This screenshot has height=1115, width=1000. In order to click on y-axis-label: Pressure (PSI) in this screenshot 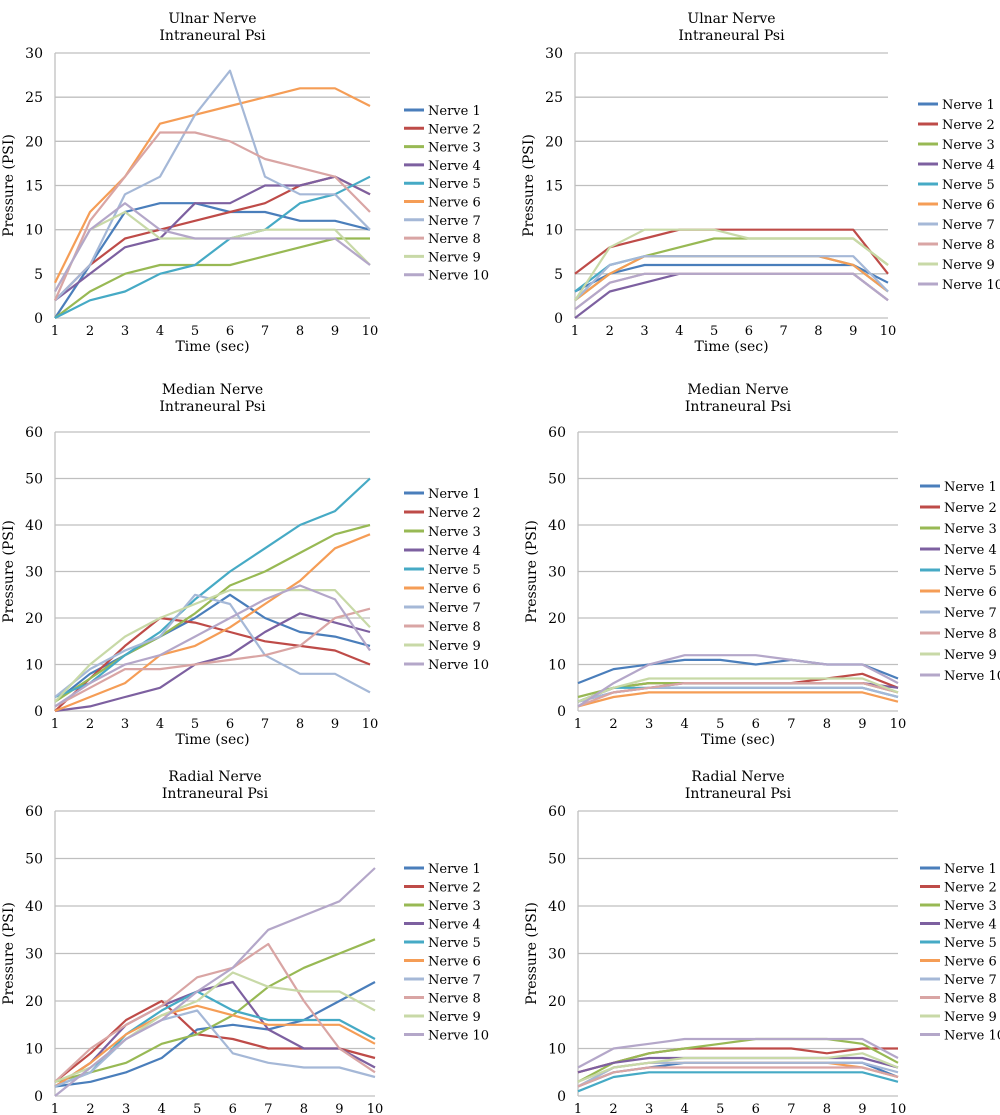, I will do `click(9, 571)`.